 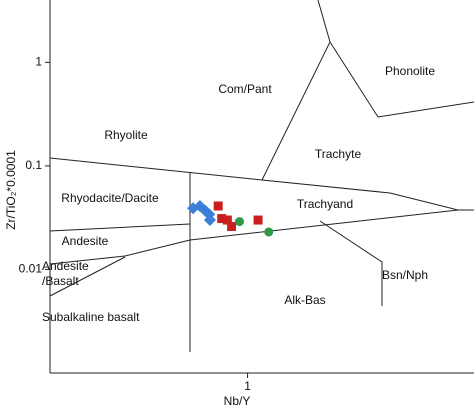 I want to click on field-label: Com/Pant, so click(x=245, y=89).